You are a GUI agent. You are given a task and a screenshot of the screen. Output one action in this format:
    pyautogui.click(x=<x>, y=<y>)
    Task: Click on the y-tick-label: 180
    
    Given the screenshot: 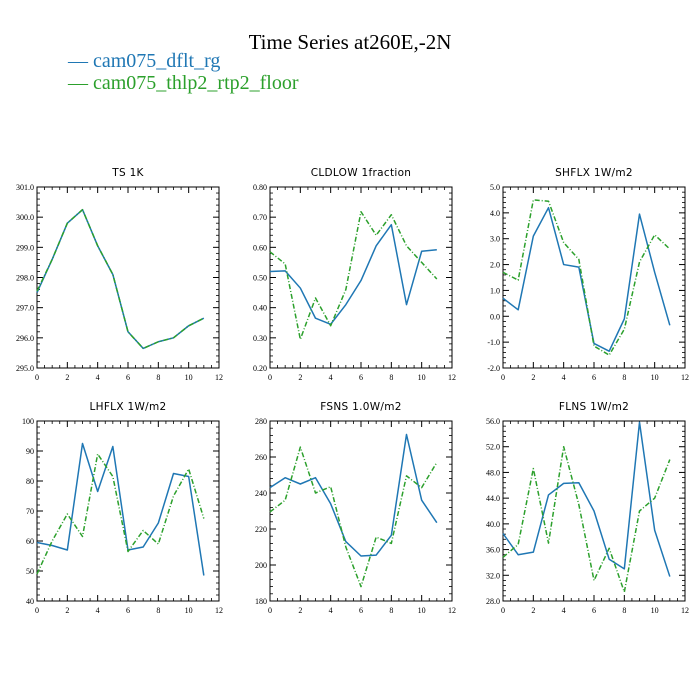 What is the action you would take?
    pyautogui.click(x=261, y=601)
    